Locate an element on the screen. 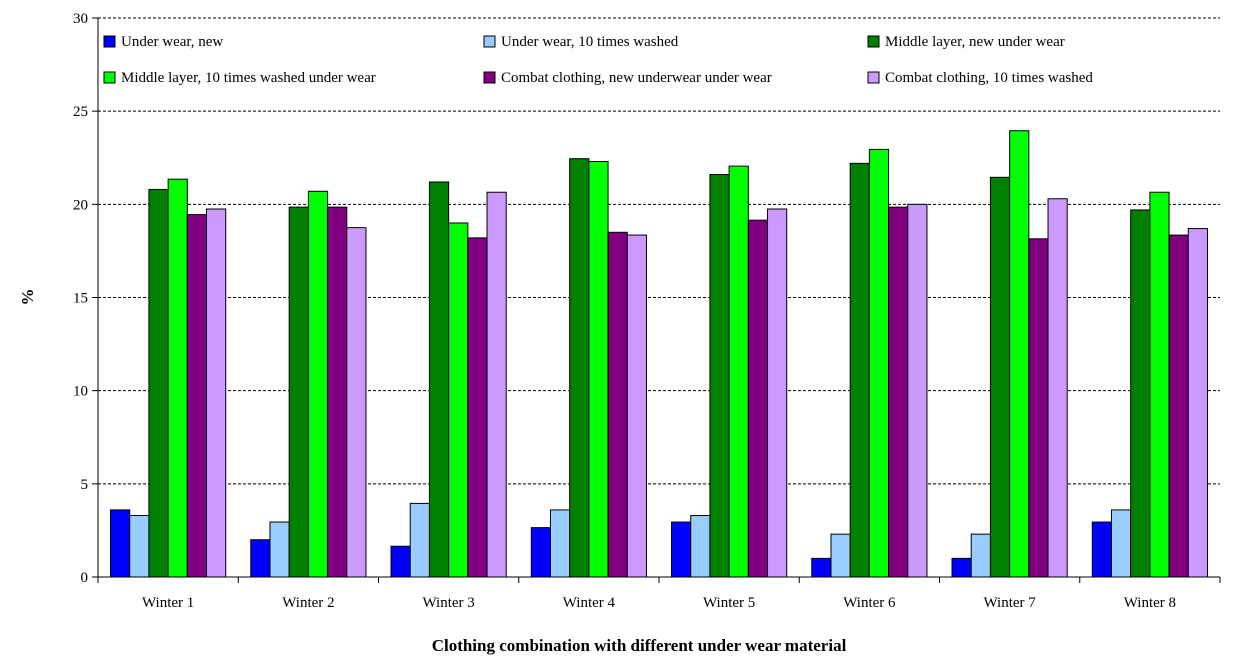 The height and width of the screenshot is (667, 1237). legend-label: Under wear, 10 times washed is located at coordinates (590, 42).